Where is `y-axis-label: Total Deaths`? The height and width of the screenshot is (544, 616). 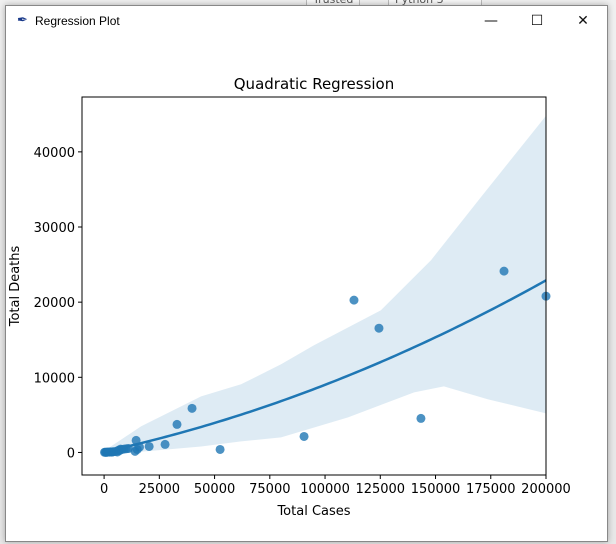
y-axis-label: Total Deaths is located at coordinates (15, 286).